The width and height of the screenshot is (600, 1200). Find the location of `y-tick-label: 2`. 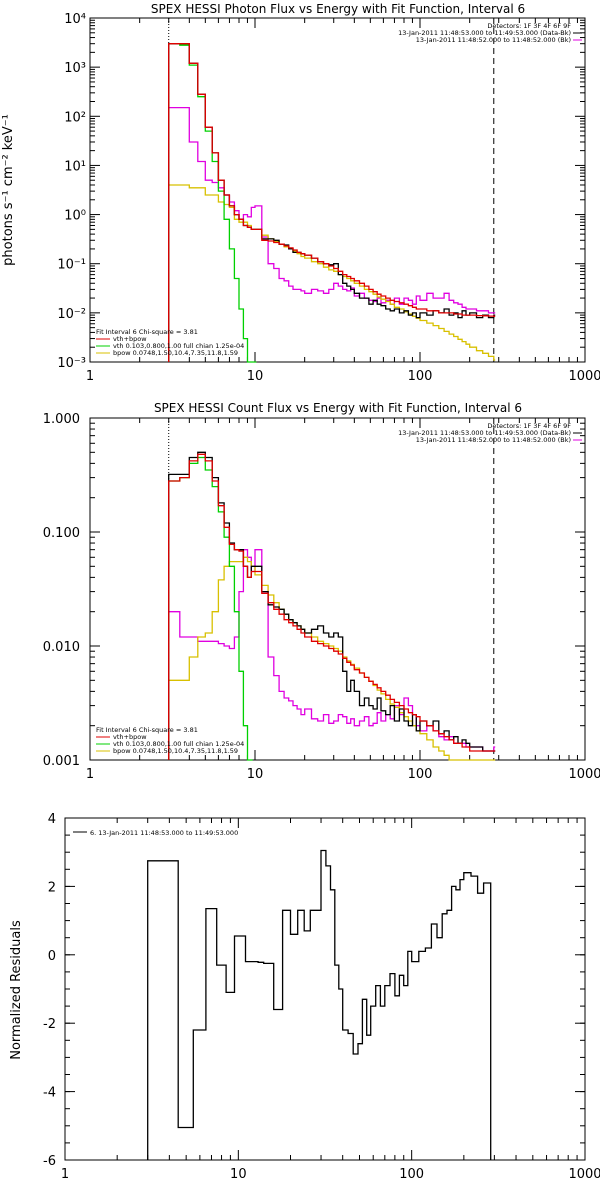

y-tick-label: 2 is located at coordinates (52, 887).